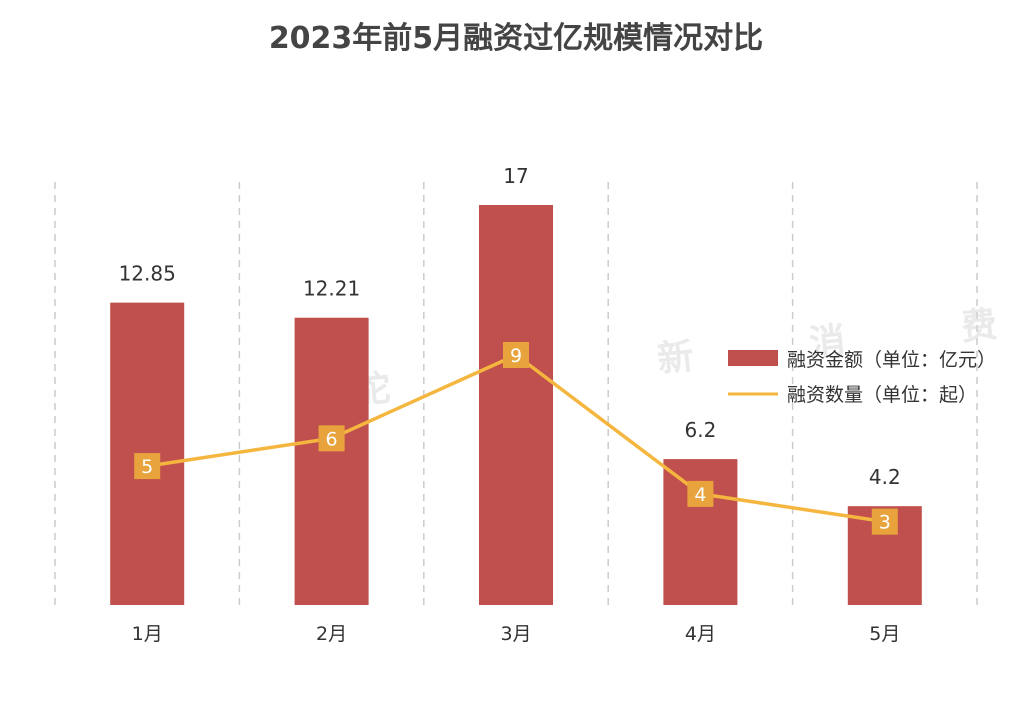 This screenshot has width=1032, height=702. I want to click on line-marker-label: 4, so click(700, 495).